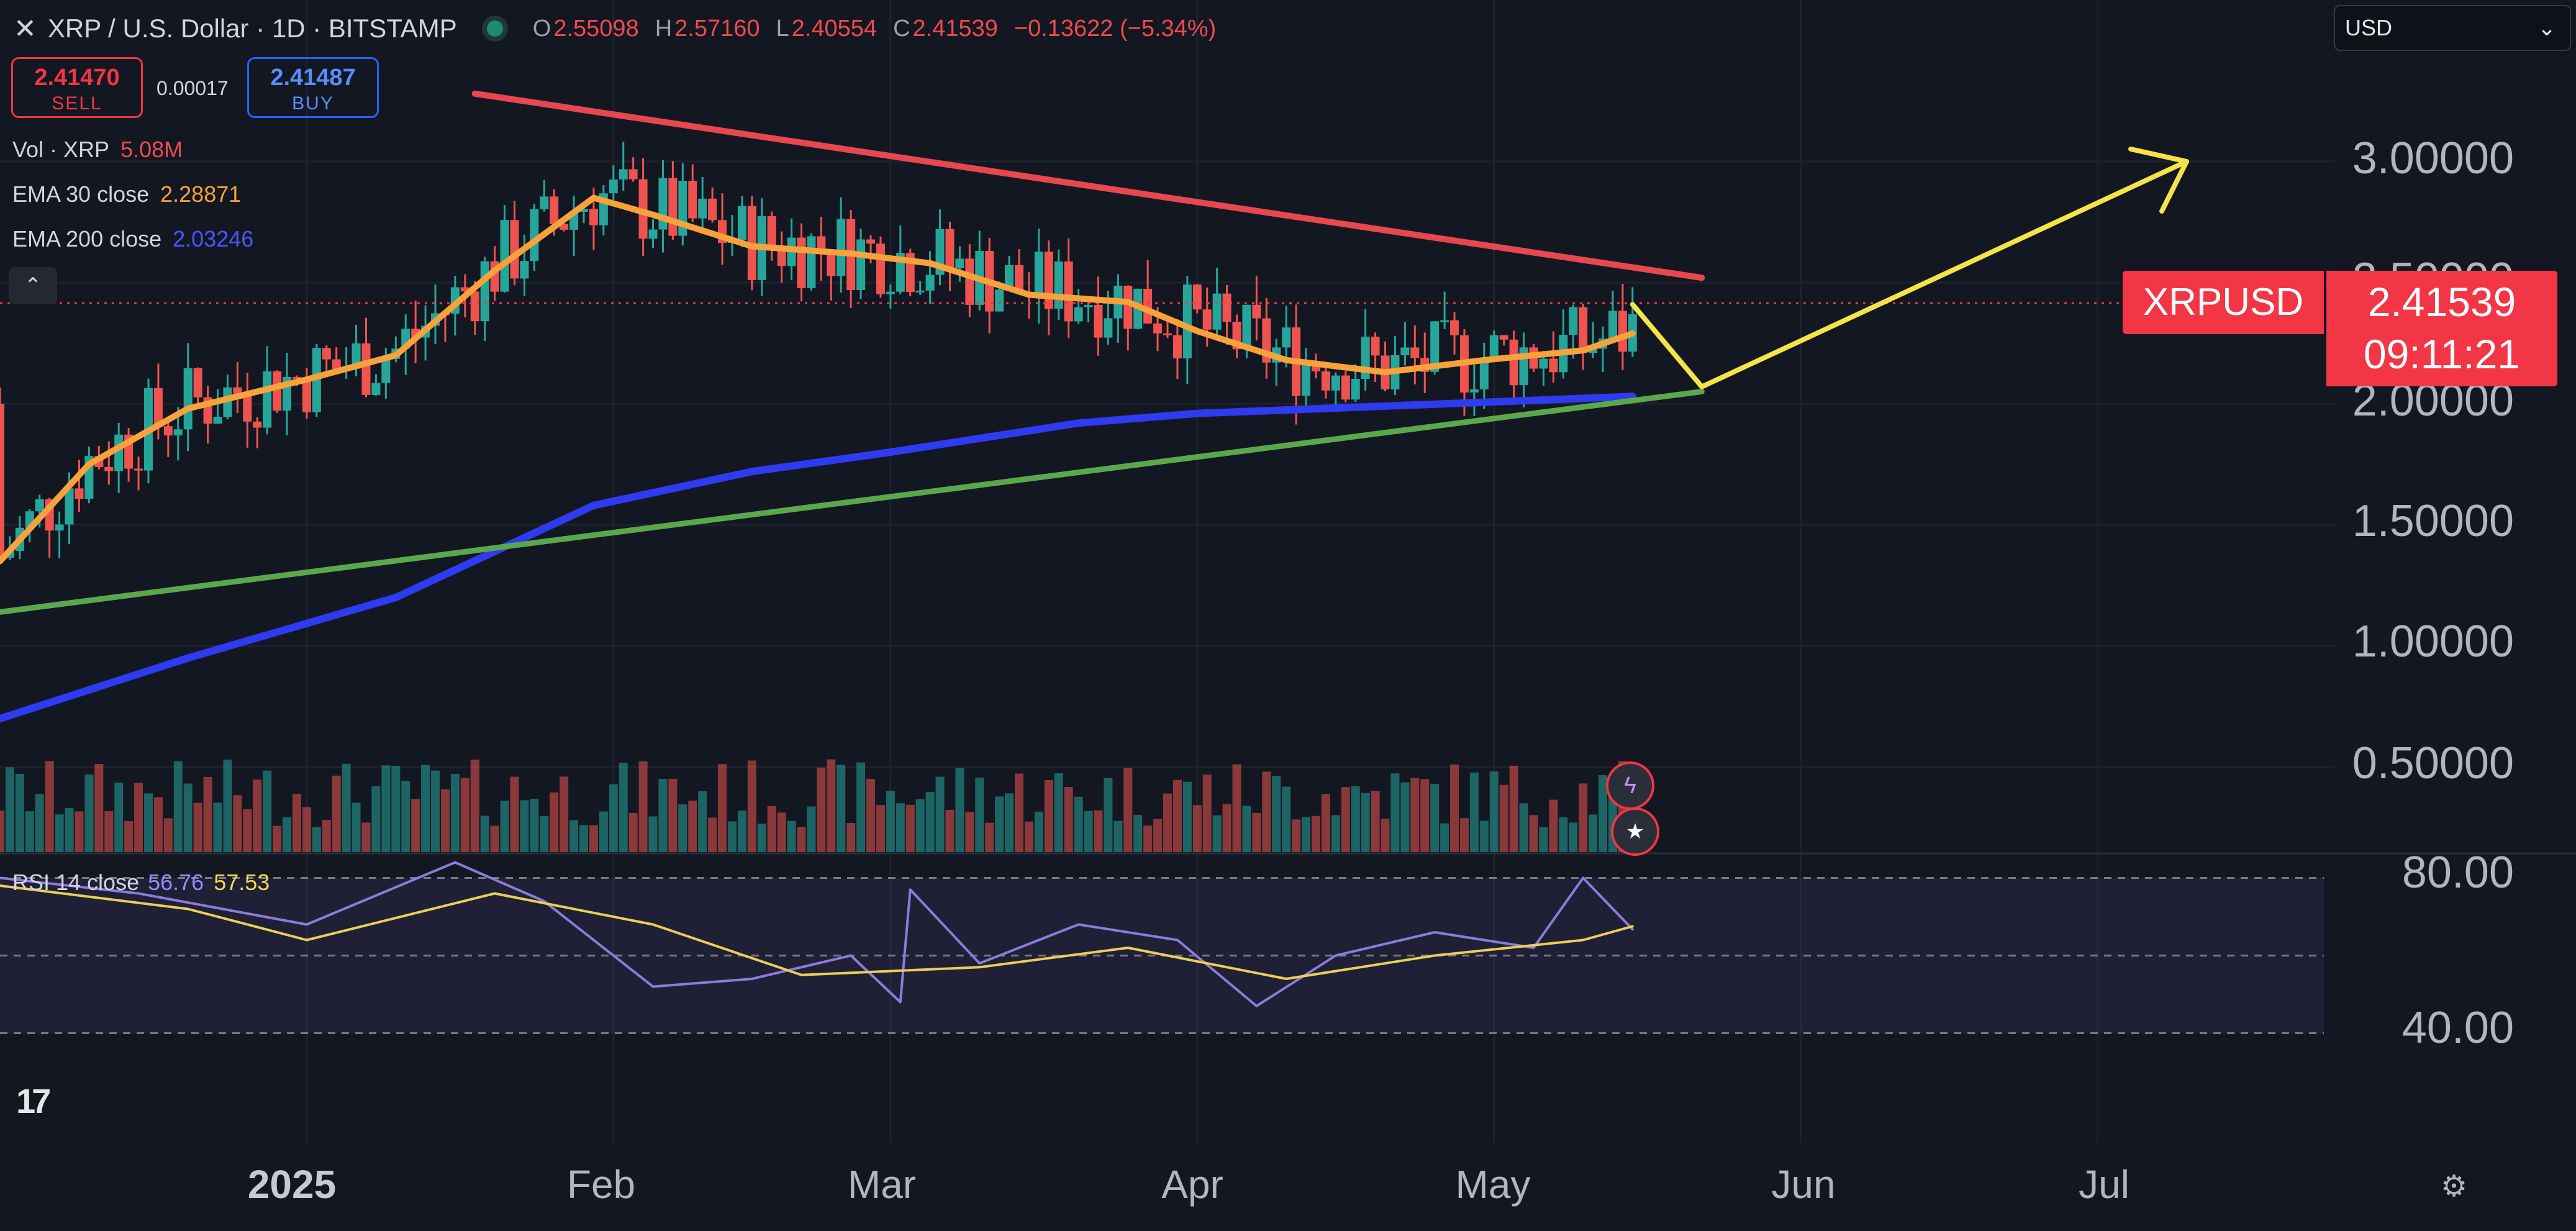  What do you see at coordinates (25, 29) in the screenshot?
I see `close-icon: ✕` at bounding box center [25, 29].